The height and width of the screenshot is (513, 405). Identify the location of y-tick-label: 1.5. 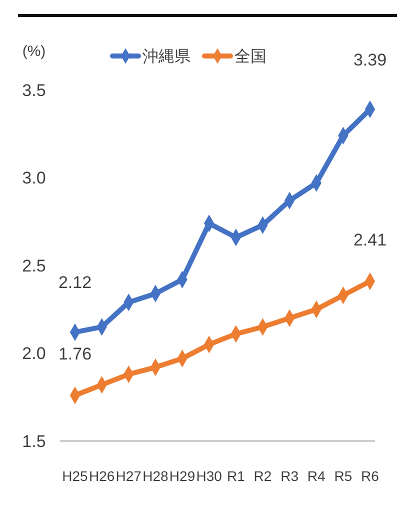
(34, 441).